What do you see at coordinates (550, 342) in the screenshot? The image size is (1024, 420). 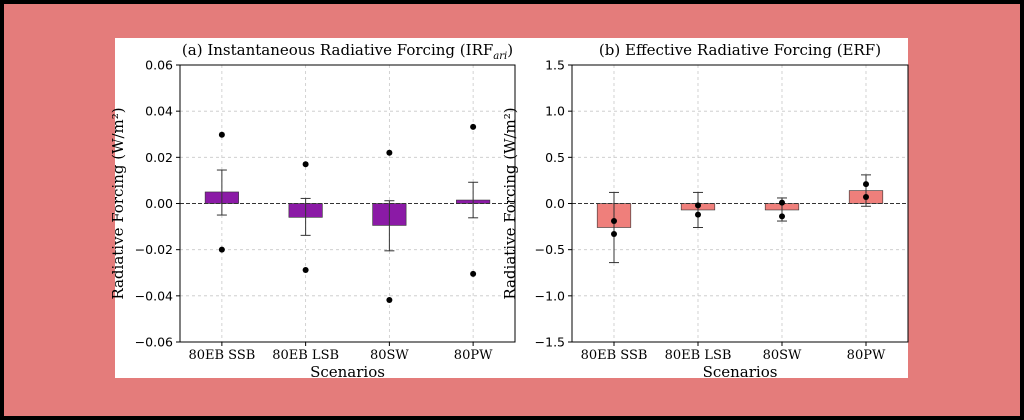 I see `y-tick-label: −1.5` at bounding box center [550, 342].